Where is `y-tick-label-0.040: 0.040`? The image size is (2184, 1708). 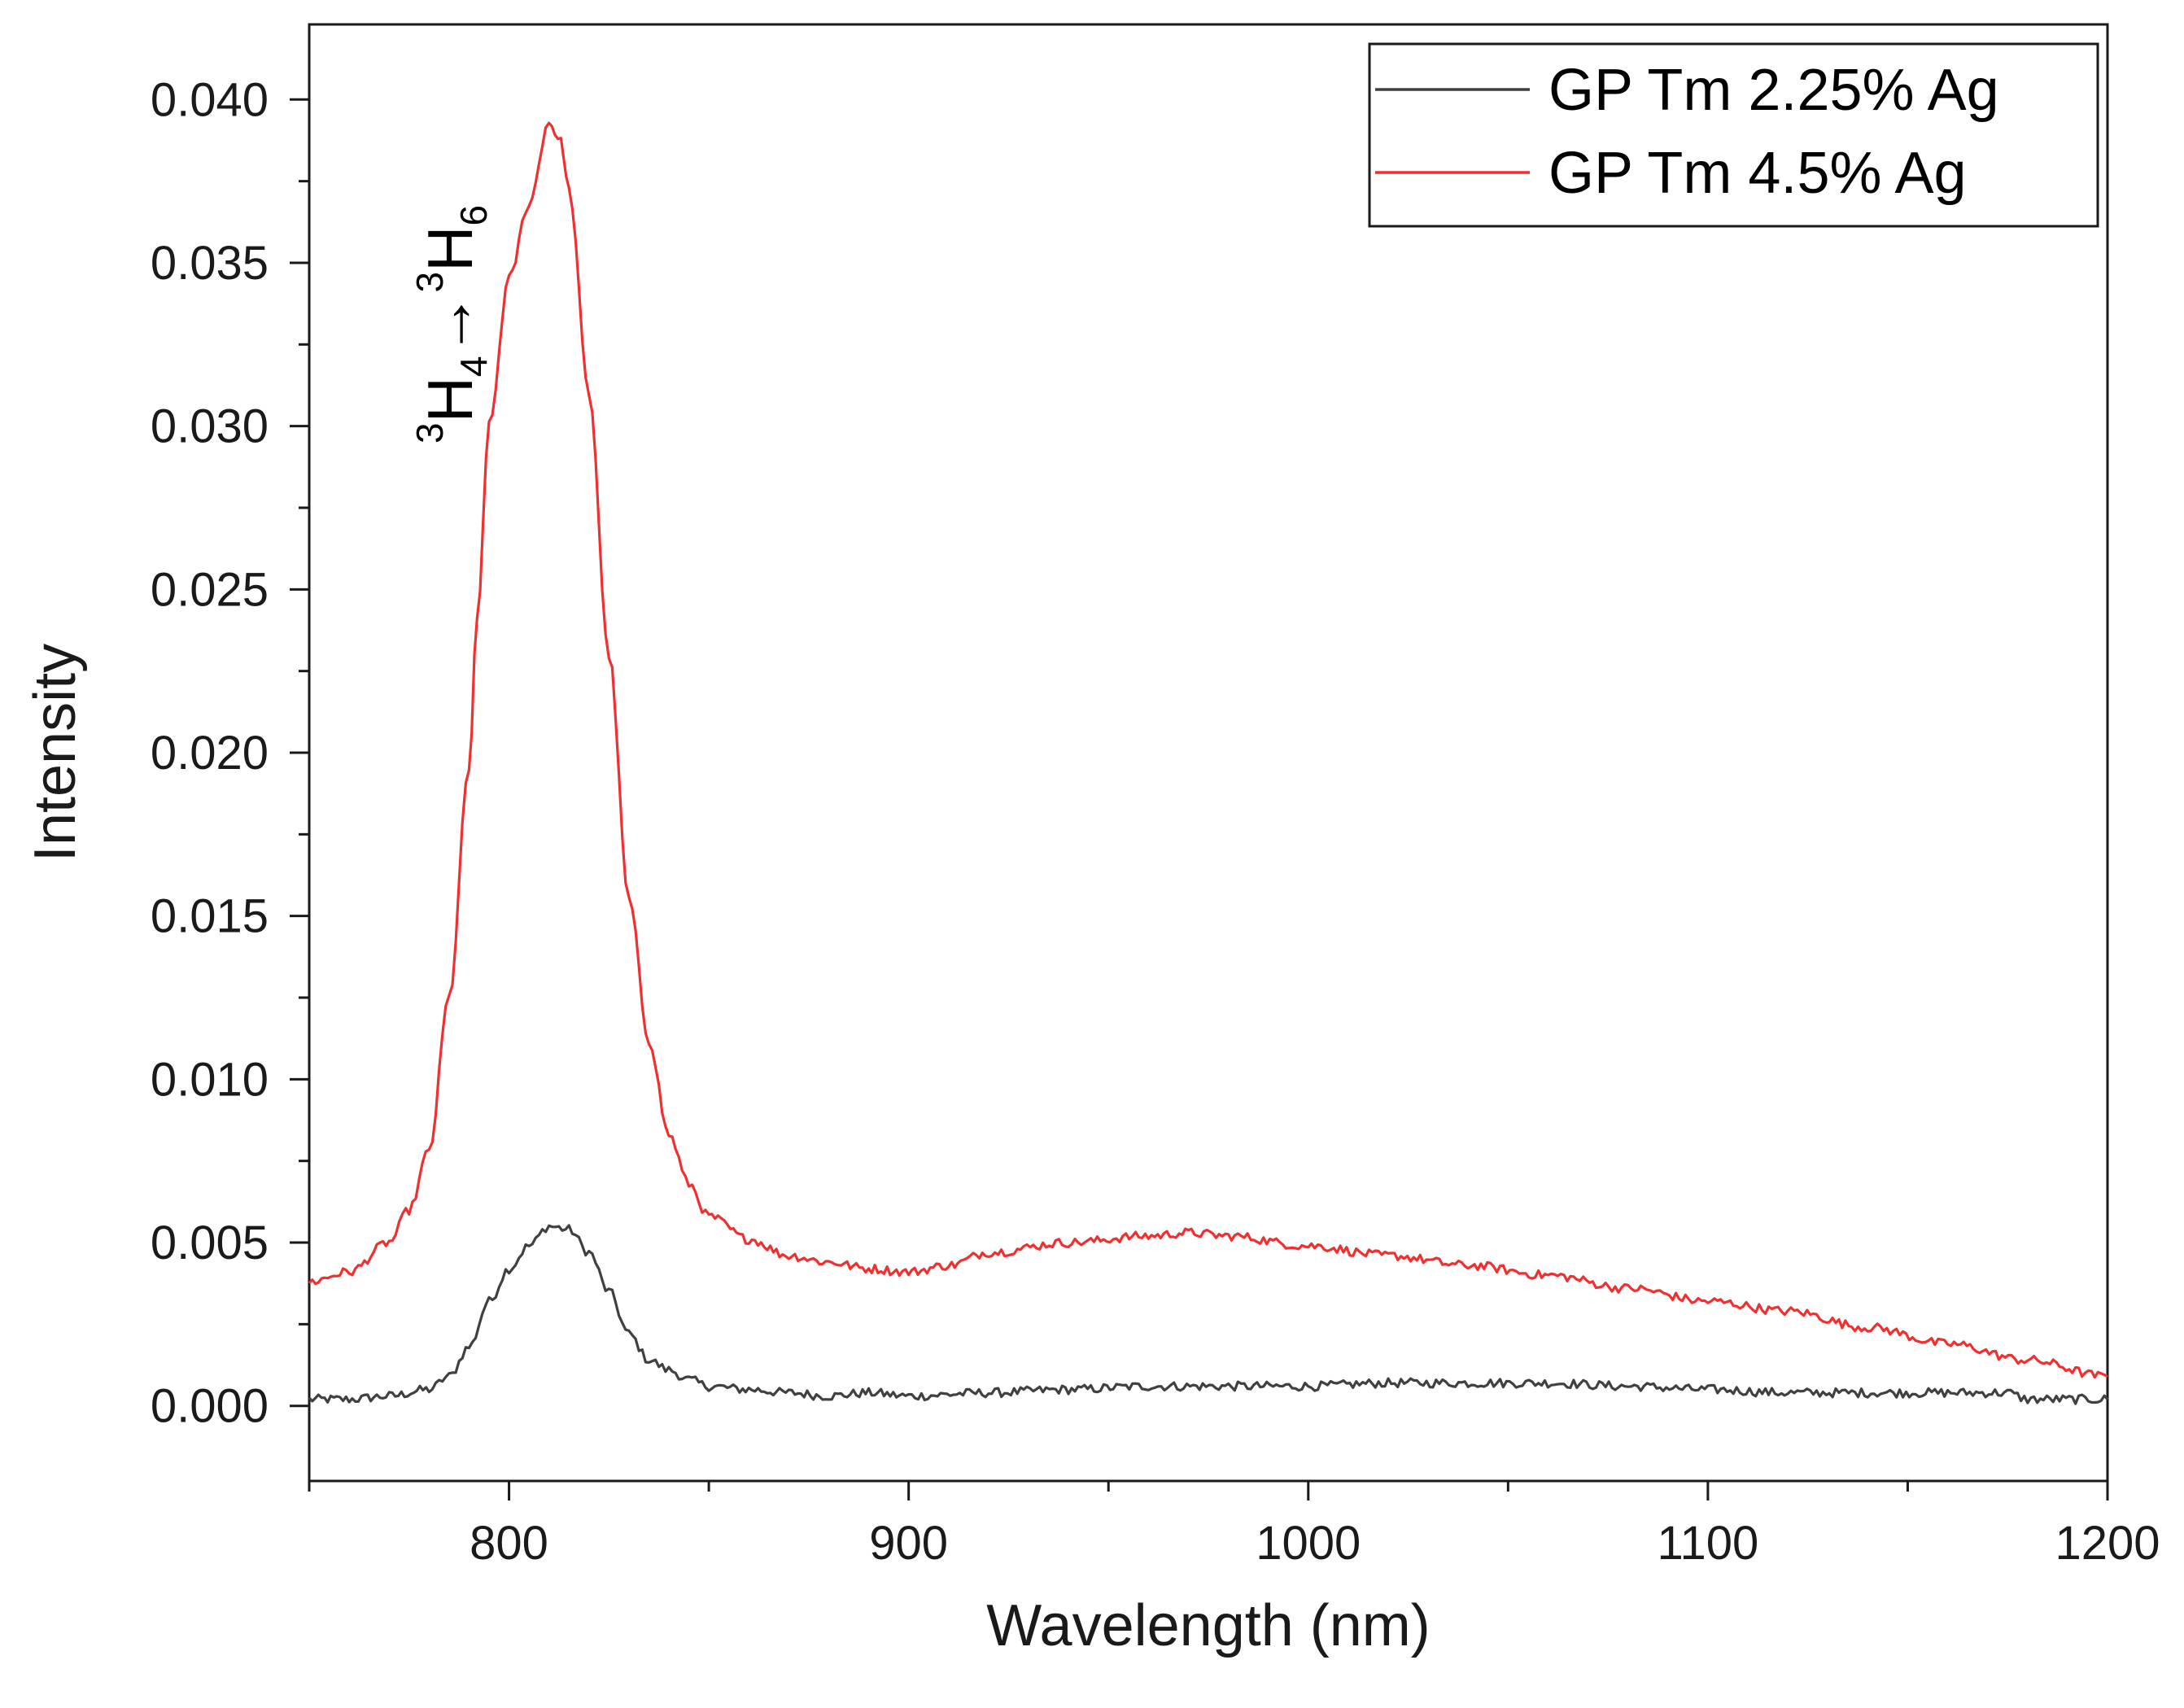
y-tick-label-0.040: 0.040 is located at coordinates (210, 99).